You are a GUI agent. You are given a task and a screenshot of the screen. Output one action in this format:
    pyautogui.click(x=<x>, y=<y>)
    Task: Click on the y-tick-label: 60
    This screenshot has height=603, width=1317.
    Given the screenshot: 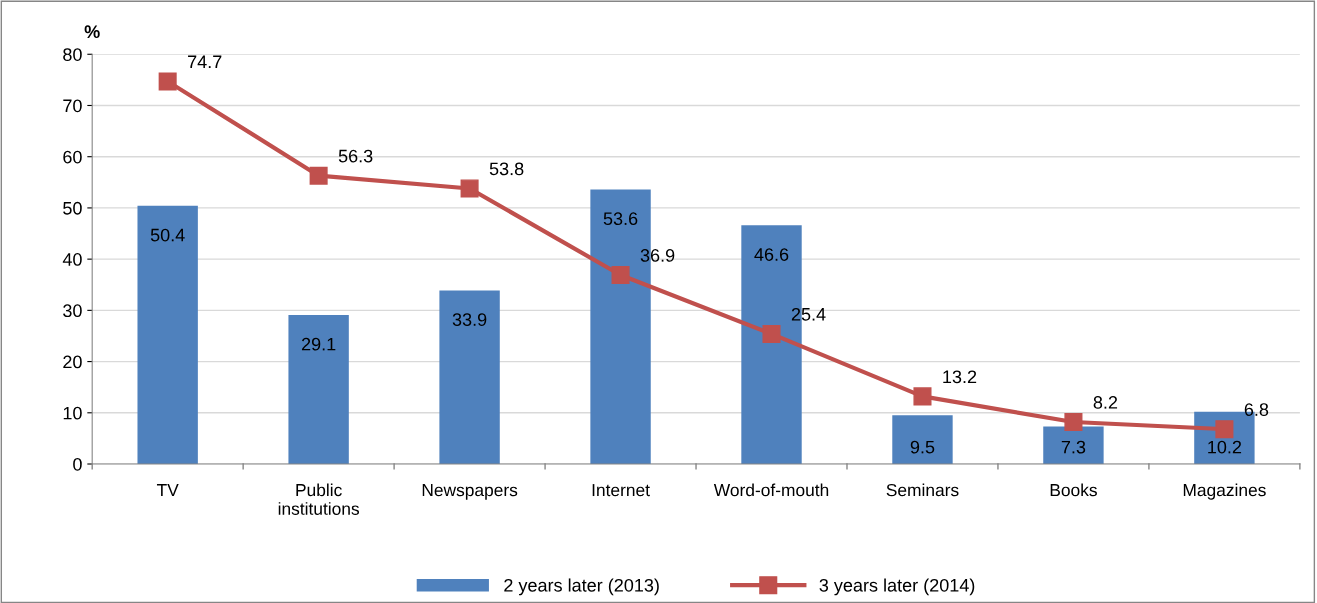 What is the action you would take?
    pyautogui.click(x=72, y=157)
    